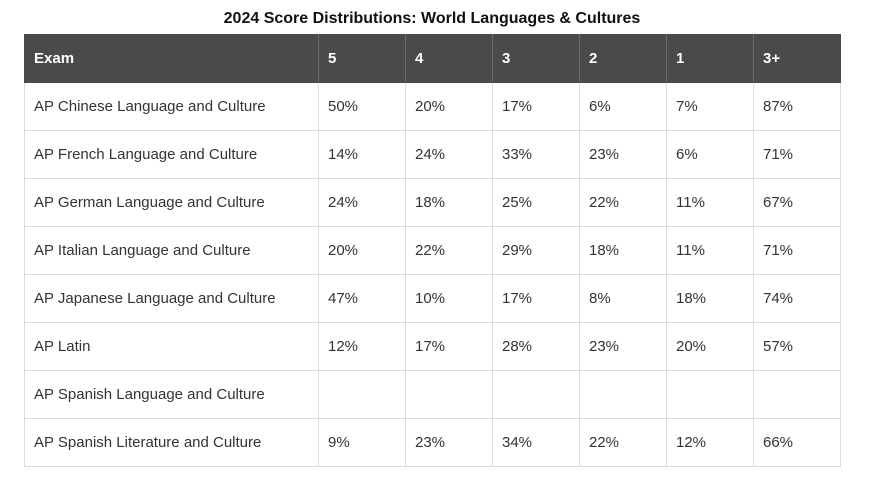 This screenshot has width=893, height=479. I want to click on score-5-cell: 24%, so click(362, 202).